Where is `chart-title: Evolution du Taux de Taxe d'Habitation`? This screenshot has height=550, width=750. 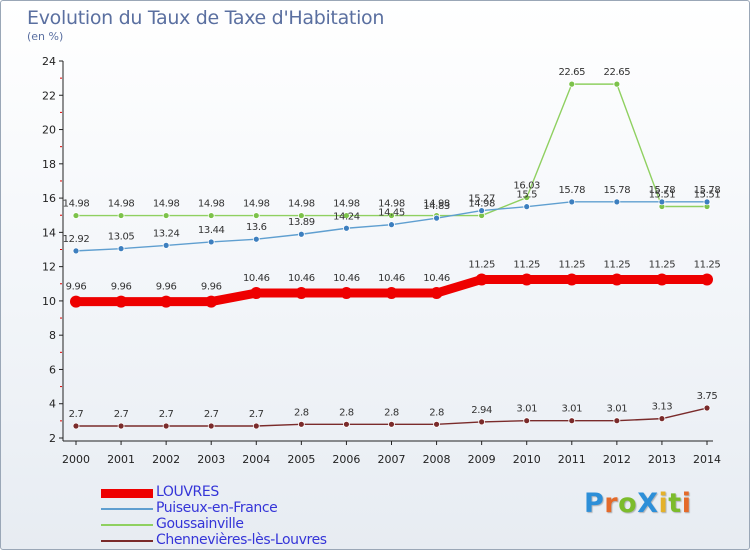 chart-title: Evolution du Taux de Taxe d'Habitation is located at coordinates (206, 18).